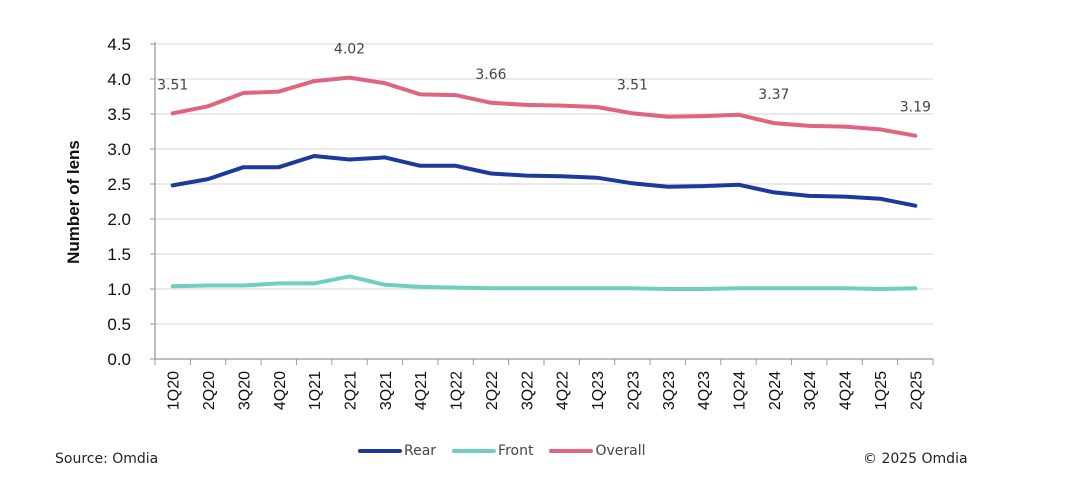  Describe the element at coordinates (107, 459) in the screenshot. I see `source-note: Source: Omdia` at that location.